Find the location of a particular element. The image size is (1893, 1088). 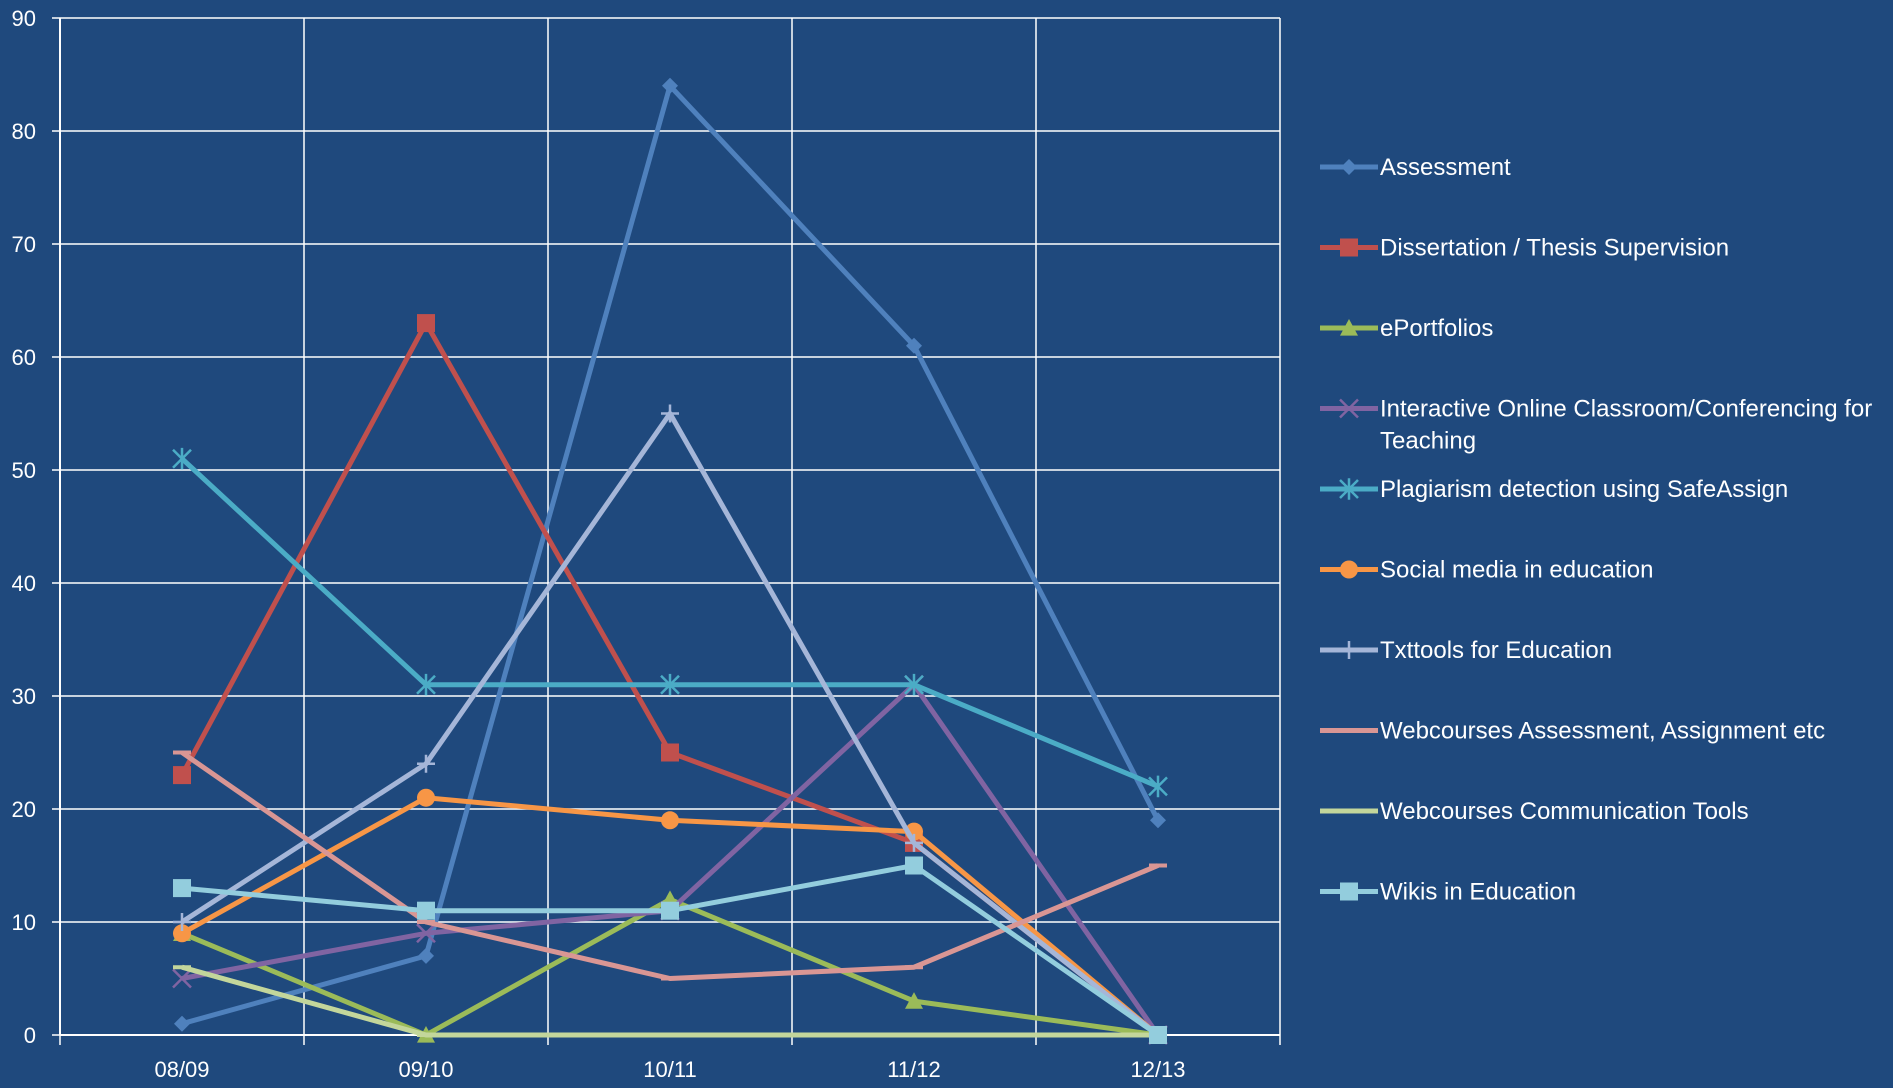

legend-item-eportfolios: ePortfolios is located at coordinates (1406, 328).